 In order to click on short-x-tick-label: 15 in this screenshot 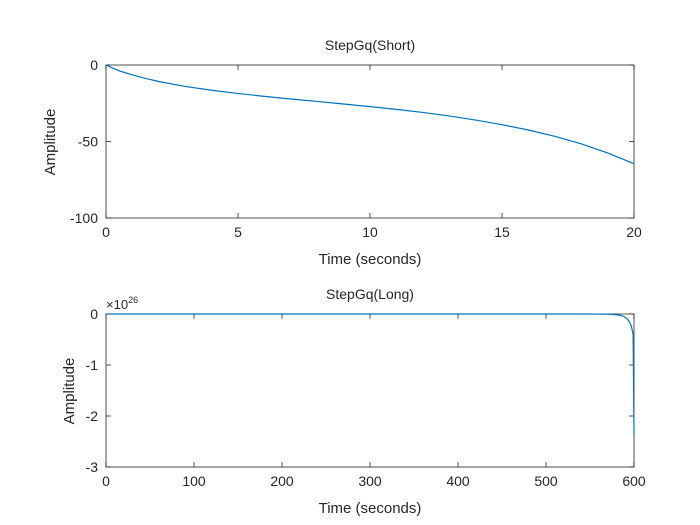, I will do `click(502, 232)`.